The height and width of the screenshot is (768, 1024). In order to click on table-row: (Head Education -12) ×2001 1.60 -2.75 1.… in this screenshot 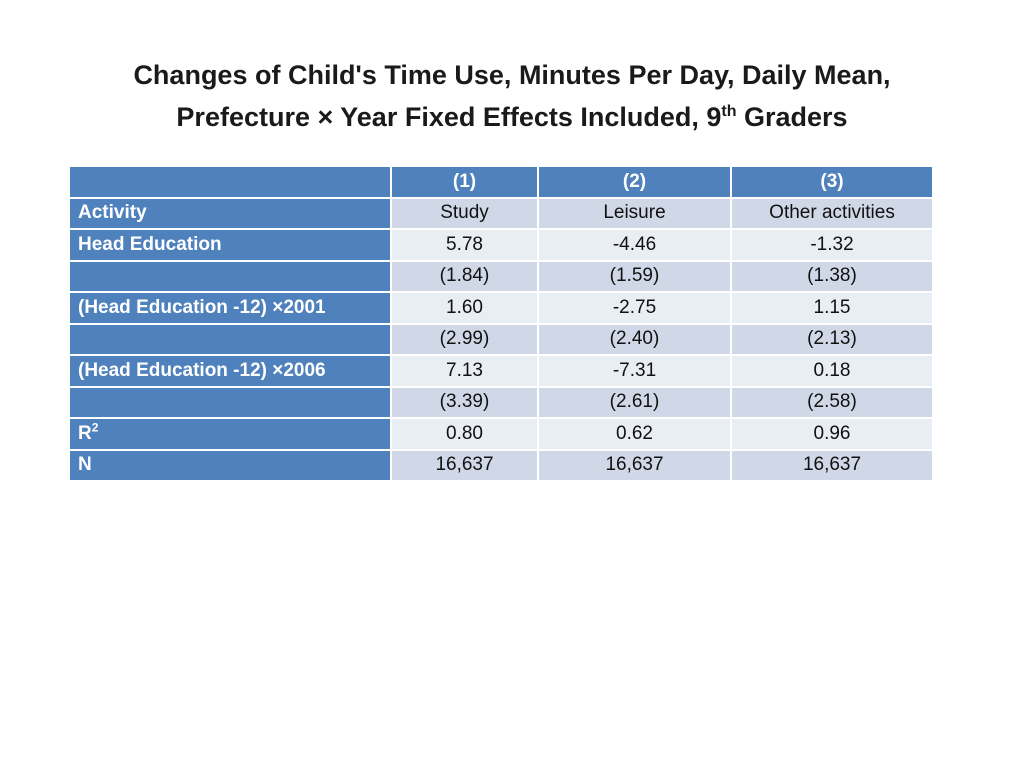, I will do `click(501, 308)`.